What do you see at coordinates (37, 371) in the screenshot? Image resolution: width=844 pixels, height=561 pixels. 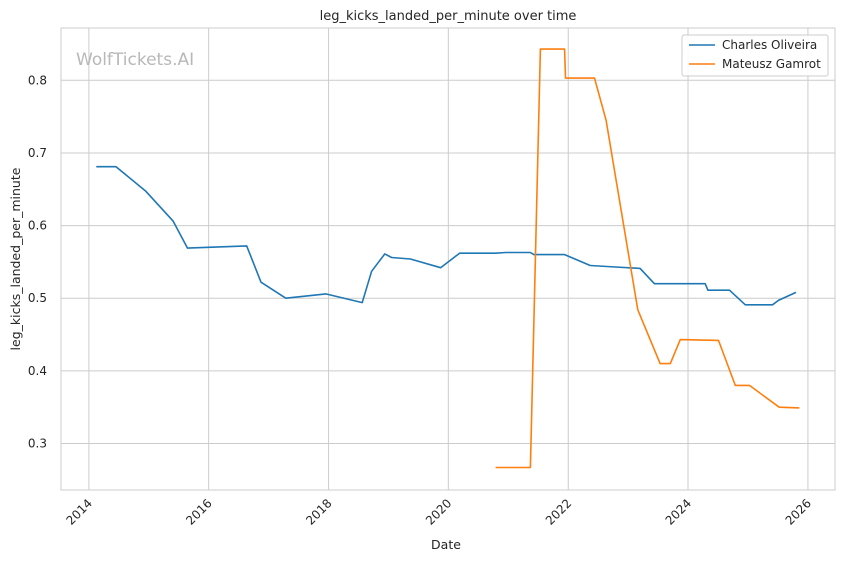 I see `y-tick-label: 0.4` at bounding box center [37, 371].